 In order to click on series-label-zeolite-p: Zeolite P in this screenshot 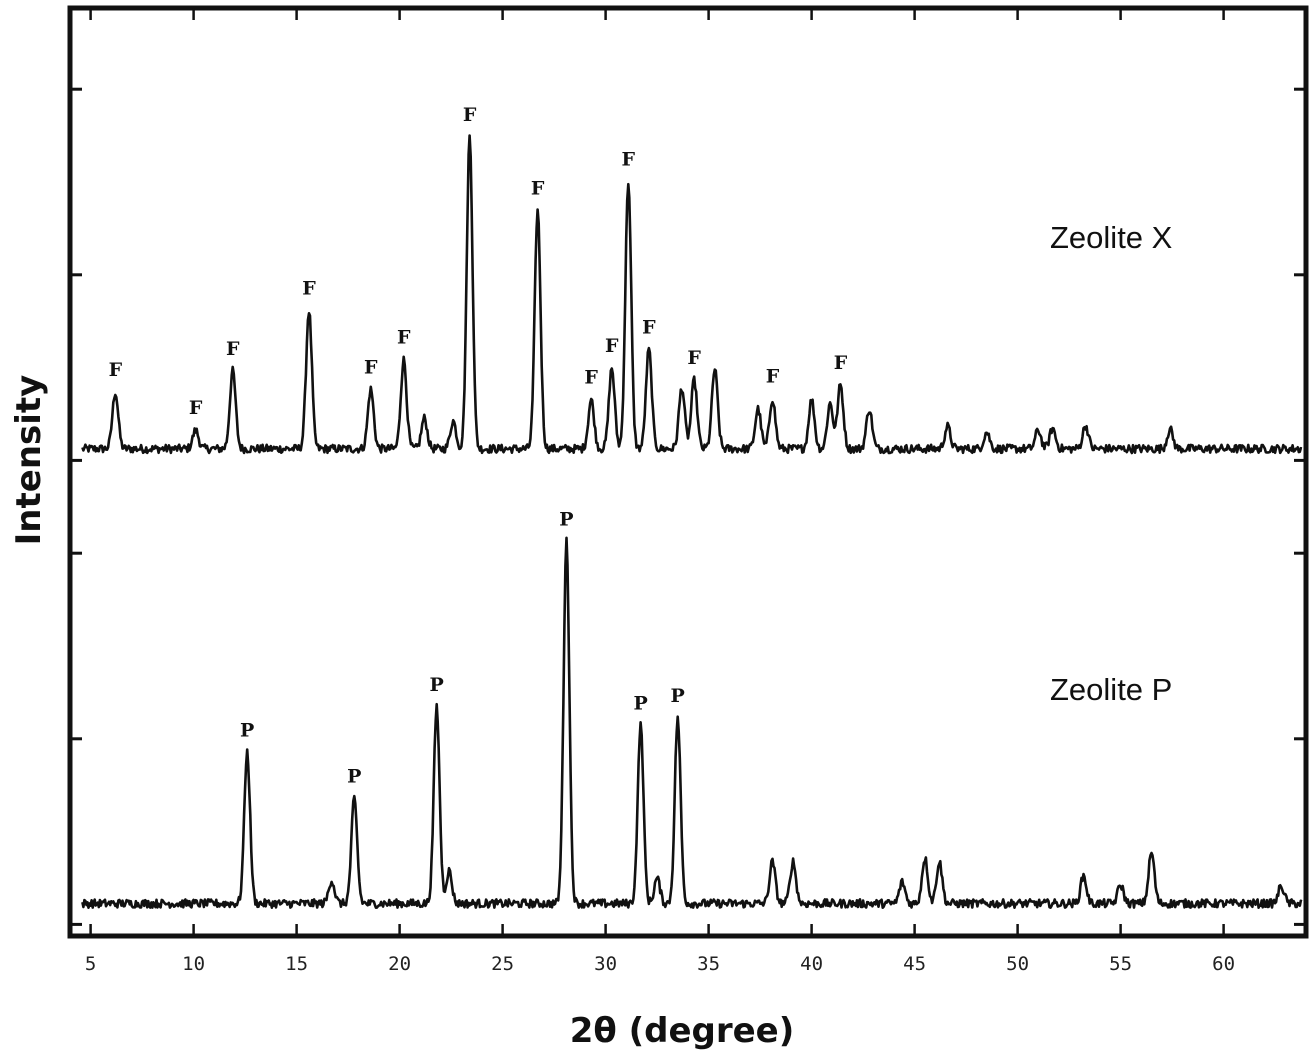, I will do `click(1111, 689)`.